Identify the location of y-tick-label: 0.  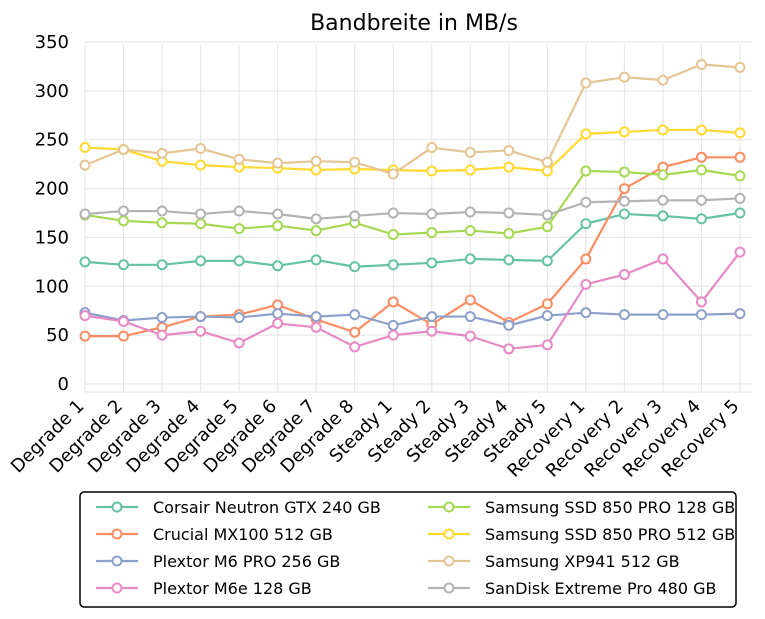
(63, 384).